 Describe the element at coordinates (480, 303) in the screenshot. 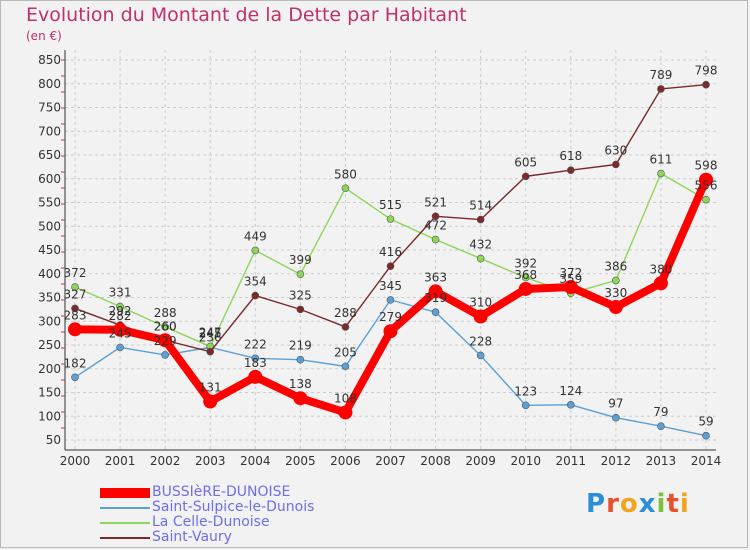

I see `data-label: 310` at that location.